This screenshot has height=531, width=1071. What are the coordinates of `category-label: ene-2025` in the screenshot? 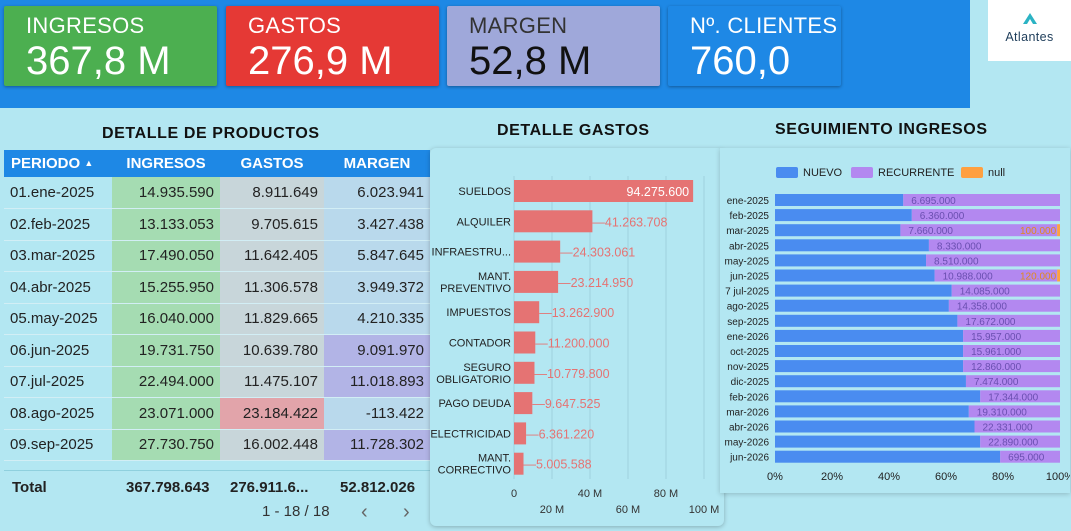 It's located at (748, 201).